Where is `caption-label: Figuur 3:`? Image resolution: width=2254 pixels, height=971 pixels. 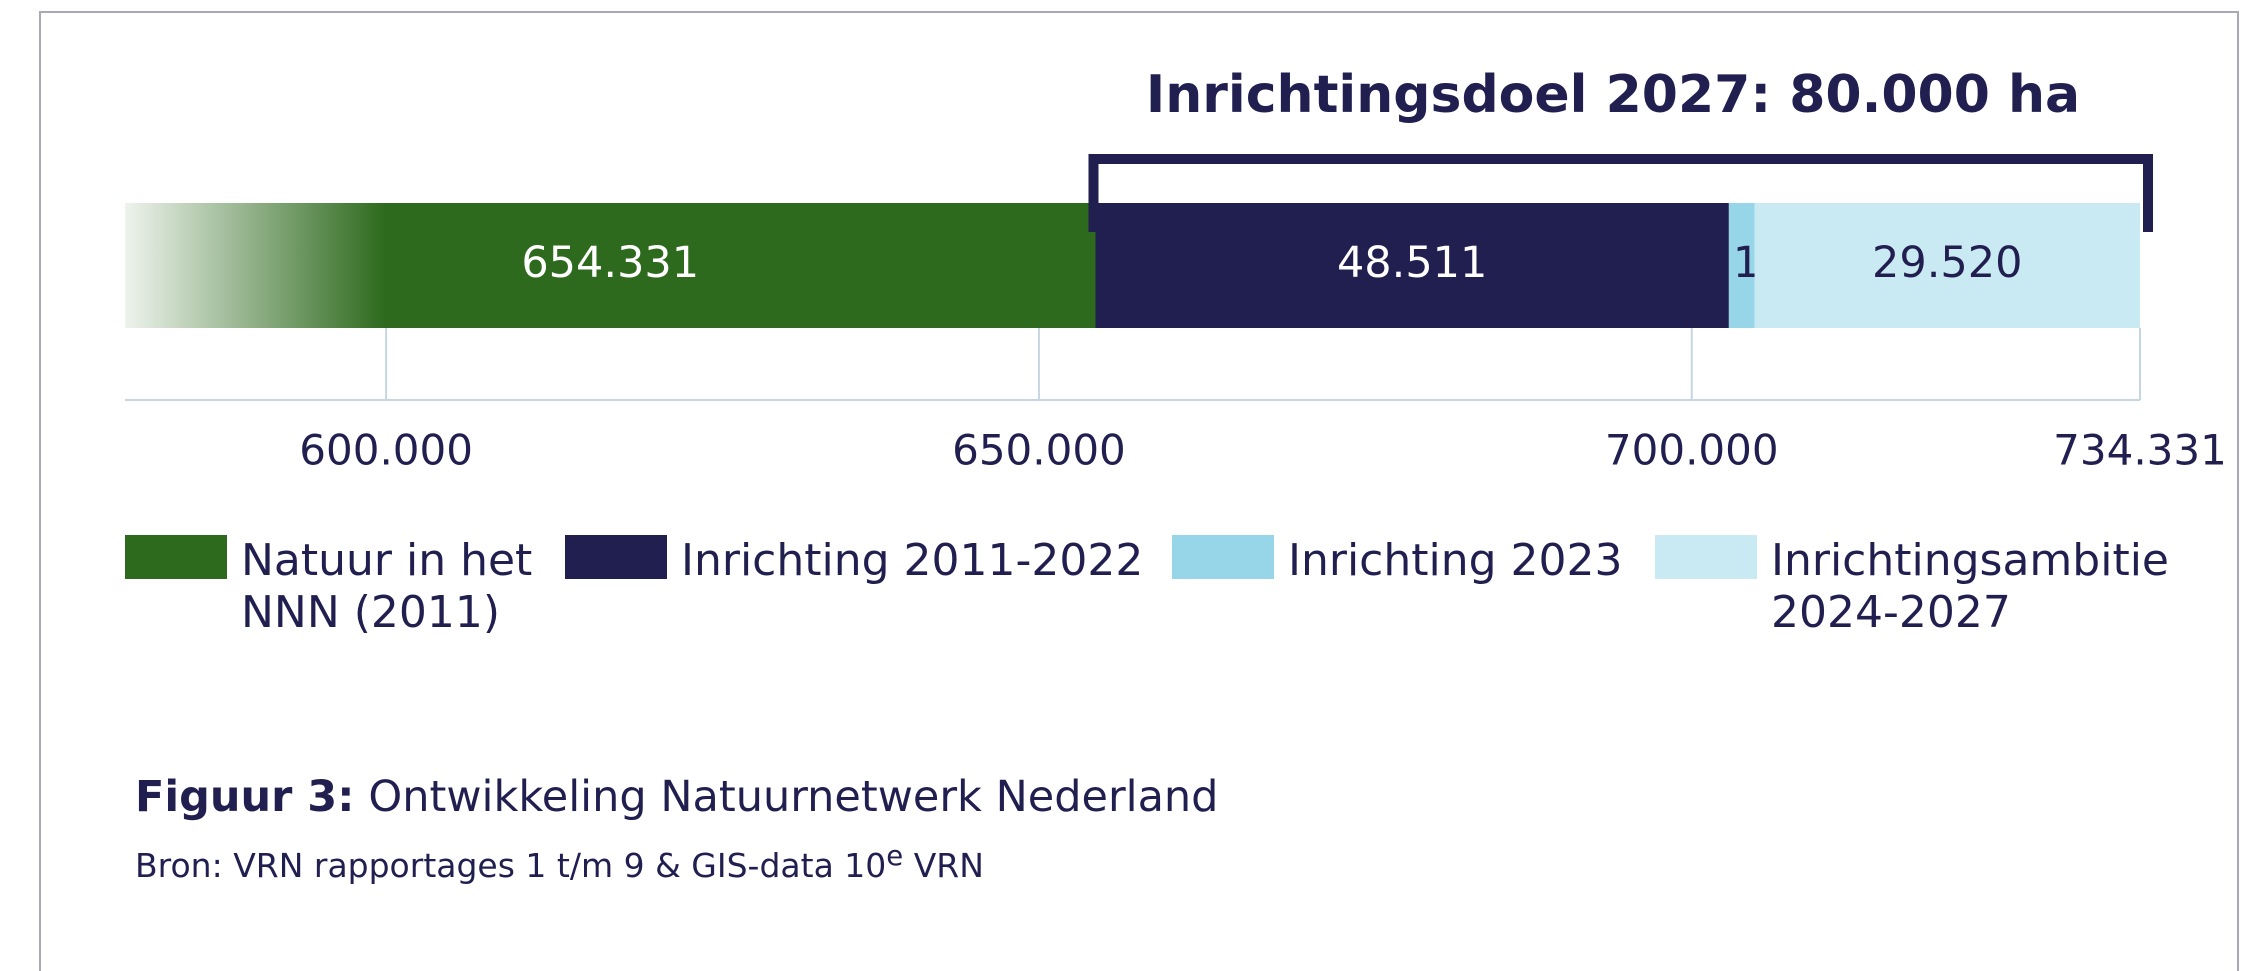
caption-label: Figuur 3: is located at coordinates (245, 797).